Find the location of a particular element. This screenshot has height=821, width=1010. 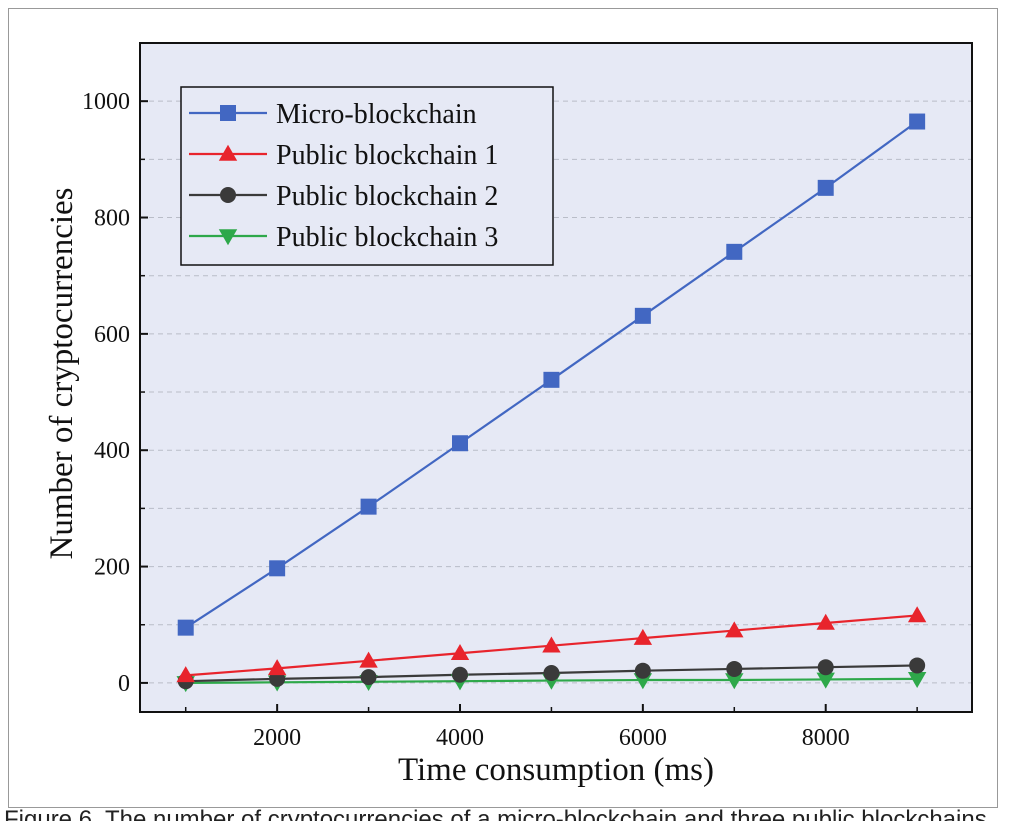

y-tick-label: 800 is located at coordinates (112, 219).